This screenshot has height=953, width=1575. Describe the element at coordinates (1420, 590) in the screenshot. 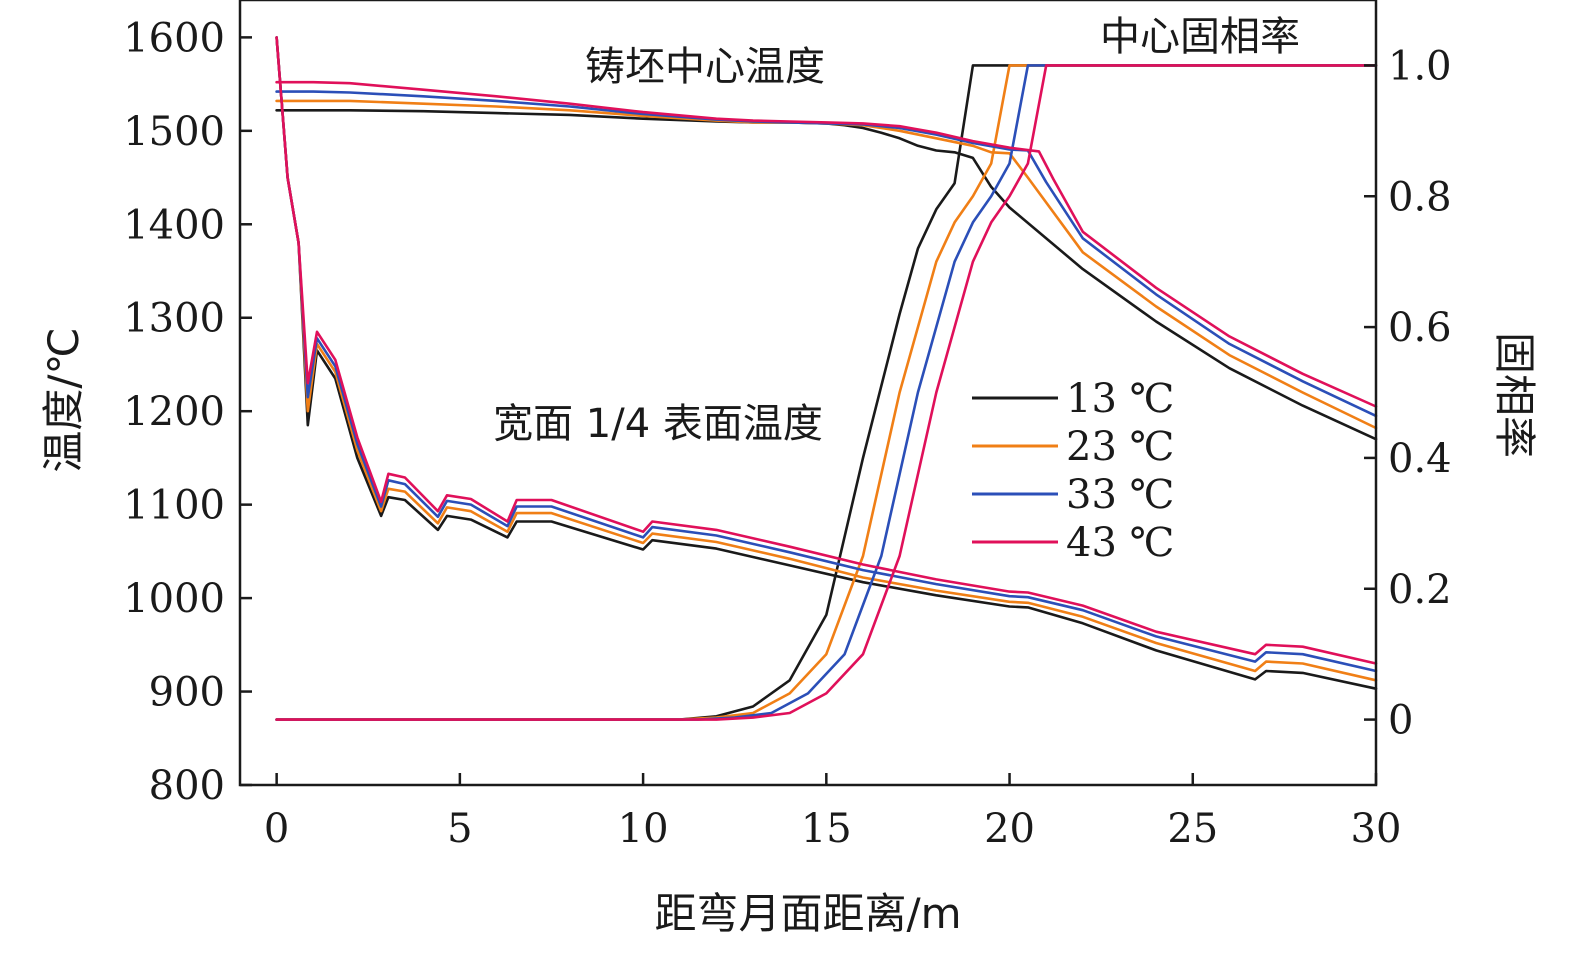

I see `y2-tick-label: 0.2` at that location.